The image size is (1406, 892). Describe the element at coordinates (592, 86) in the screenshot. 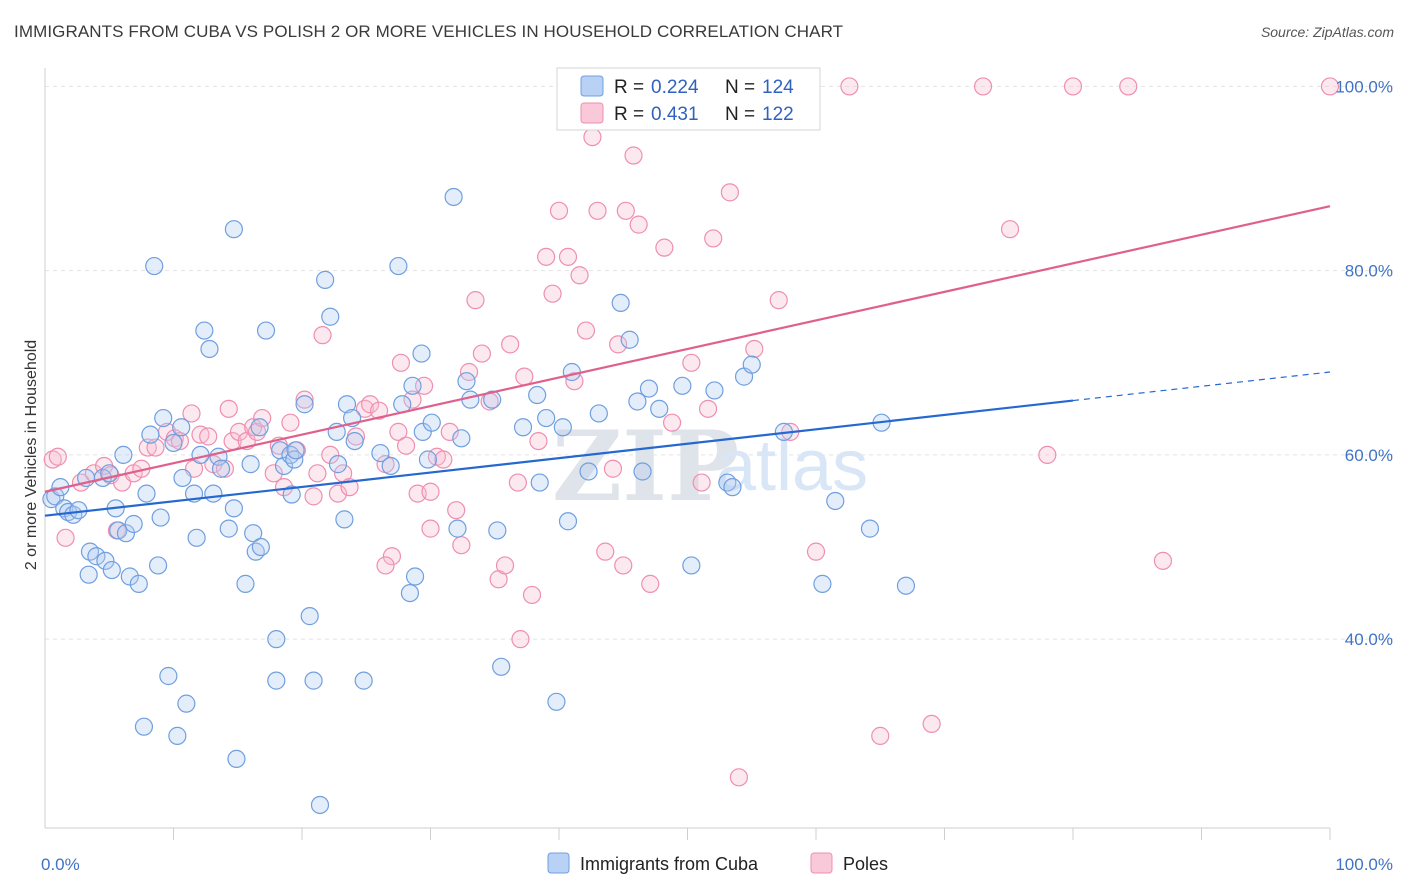

I see `legend-swatch-cuba` at that location.